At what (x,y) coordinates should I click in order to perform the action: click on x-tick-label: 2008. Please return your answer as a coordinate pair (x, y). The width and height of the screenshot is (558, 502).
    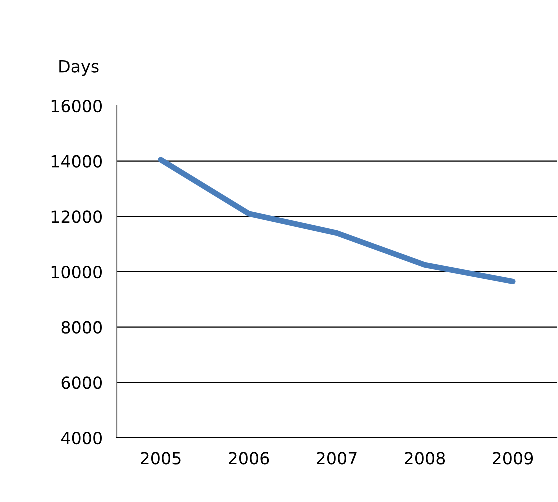
    Looking at the image, I should click on (425, 458).